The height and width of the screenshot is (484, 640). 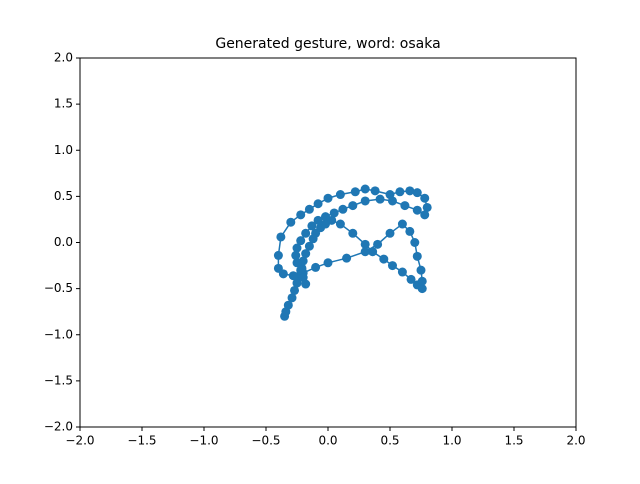 I want to click on x-tick-label: 1.5, so click(x=513, y=441).